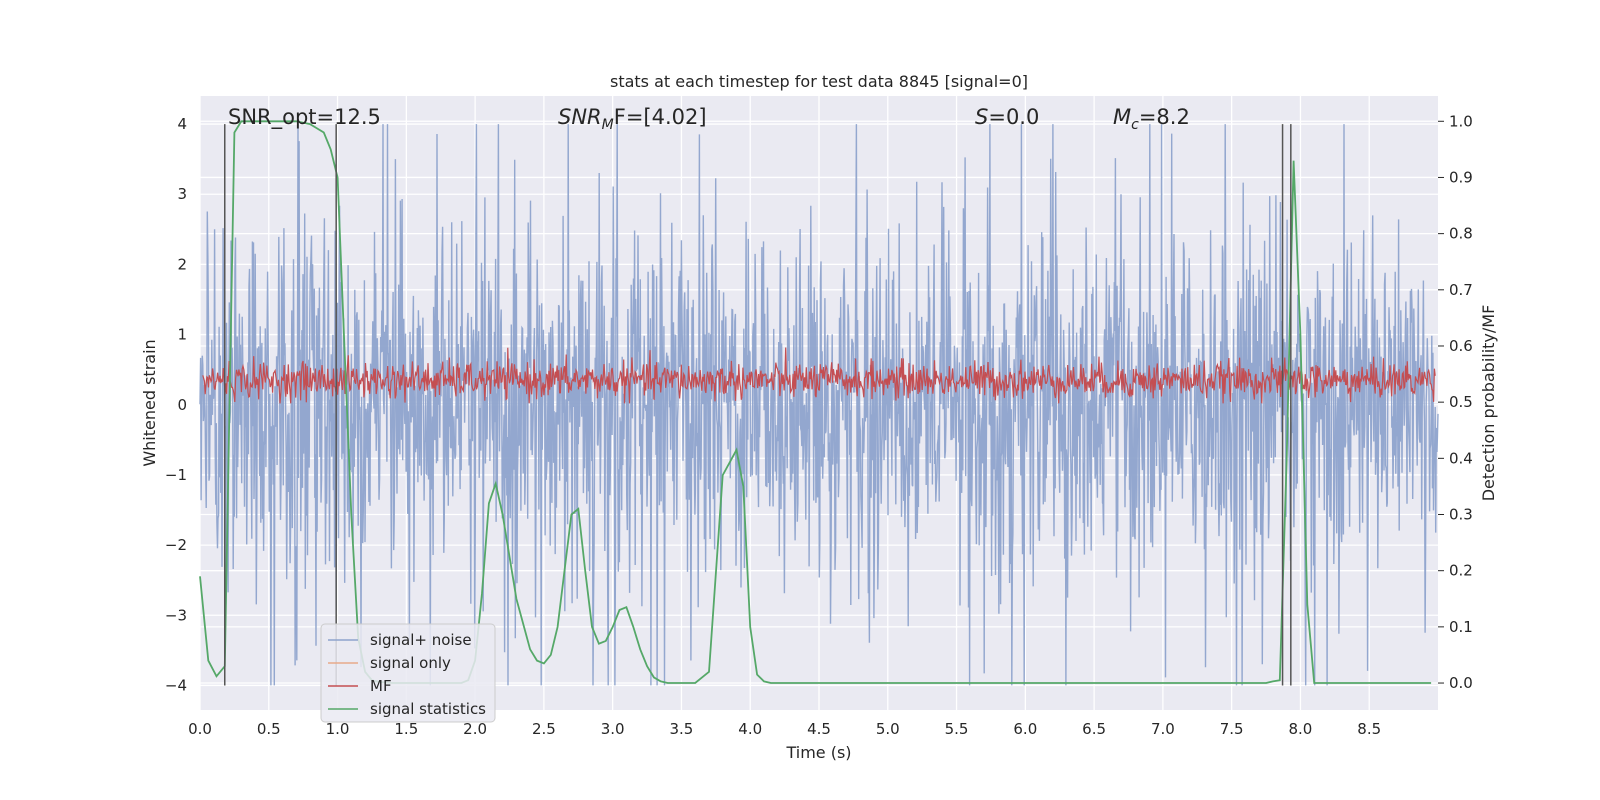 The image size is (1600, 800). Describe the element at coordinates (750, 729) in the screenshot. I see `x-tick-label: 4.0` at that location.